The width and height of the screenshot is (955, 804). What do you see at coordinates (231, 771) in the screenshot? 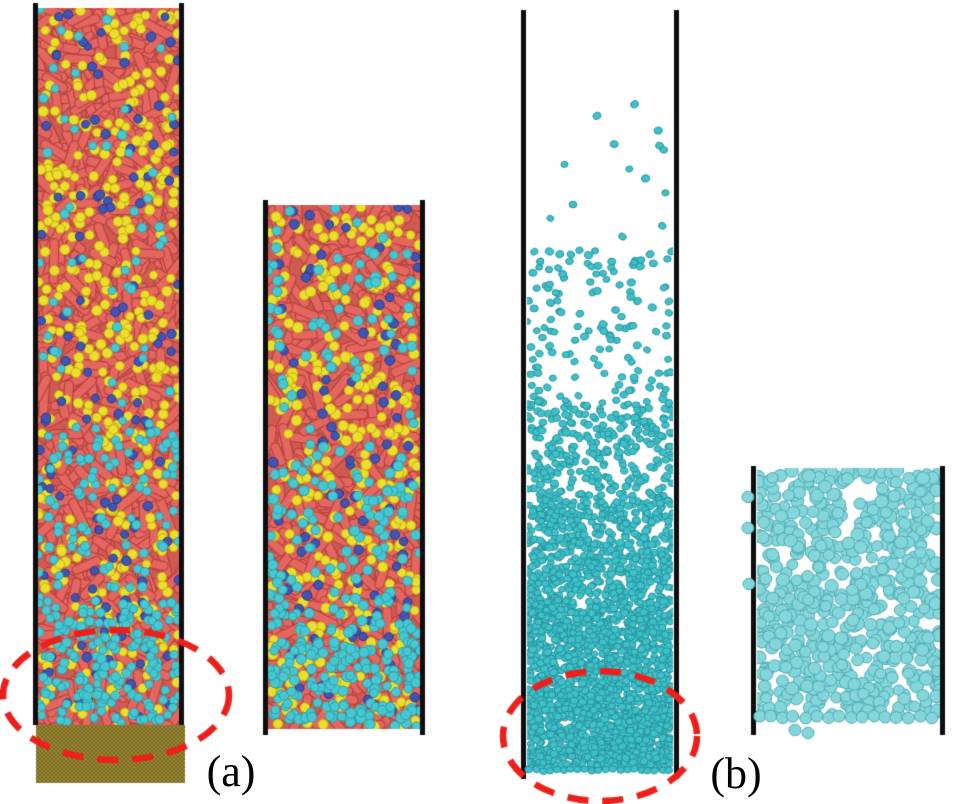
I see `panel-a-caption-label: (a)` at bounding box center [231, 771].